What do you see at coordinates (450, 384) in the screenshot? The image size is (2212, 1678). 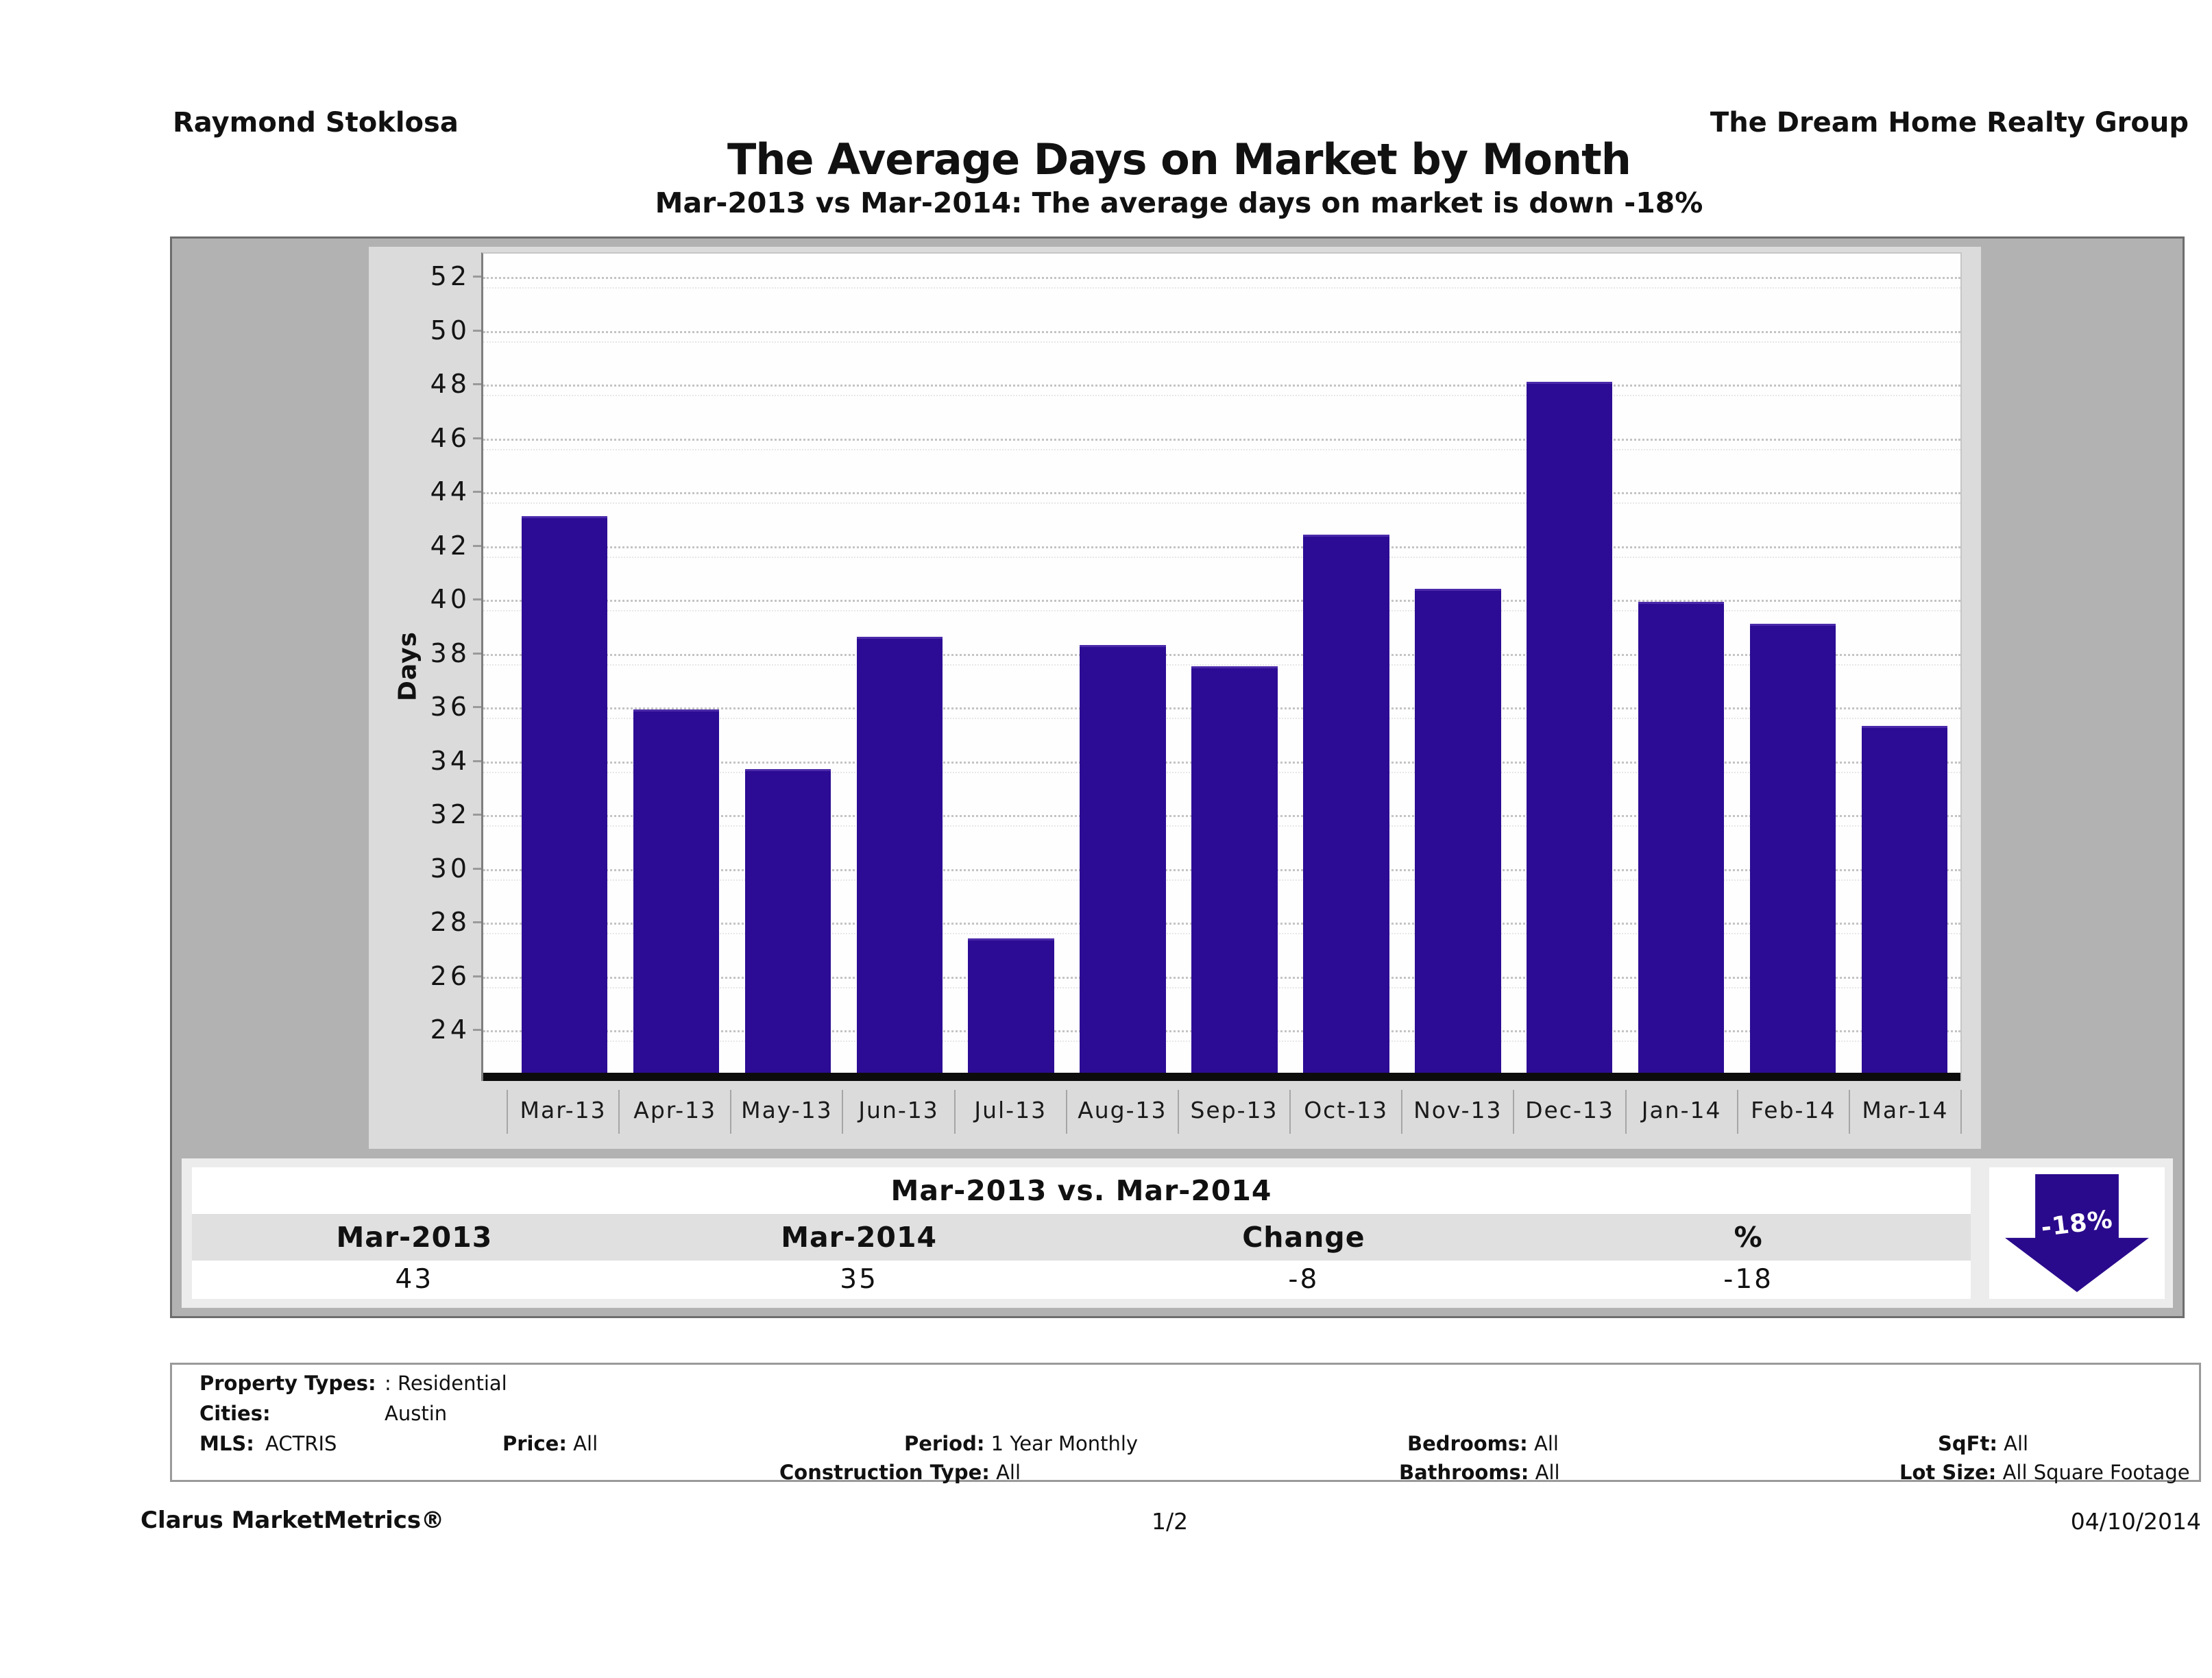 I see `y-tick-label: 48` at bounding box center [450, 384].